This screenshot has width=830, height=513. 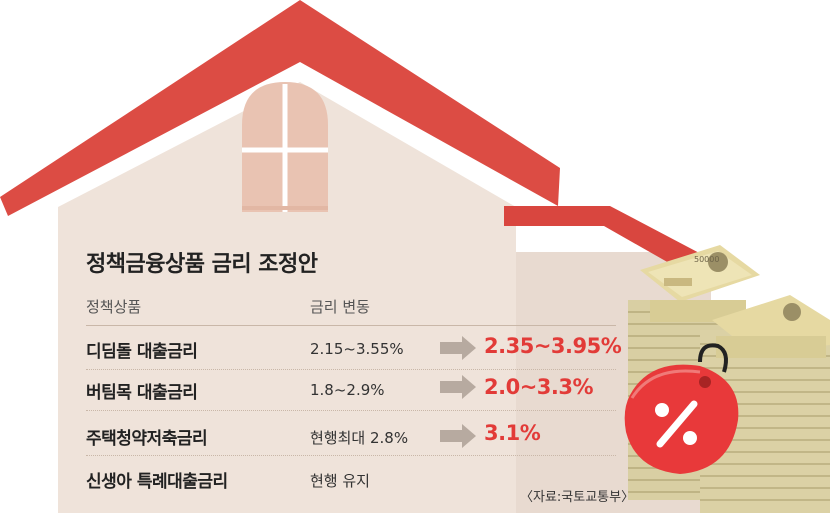 I want to click on row-product-label: 신생아 특례대출금리, so click(x=157, y=482).